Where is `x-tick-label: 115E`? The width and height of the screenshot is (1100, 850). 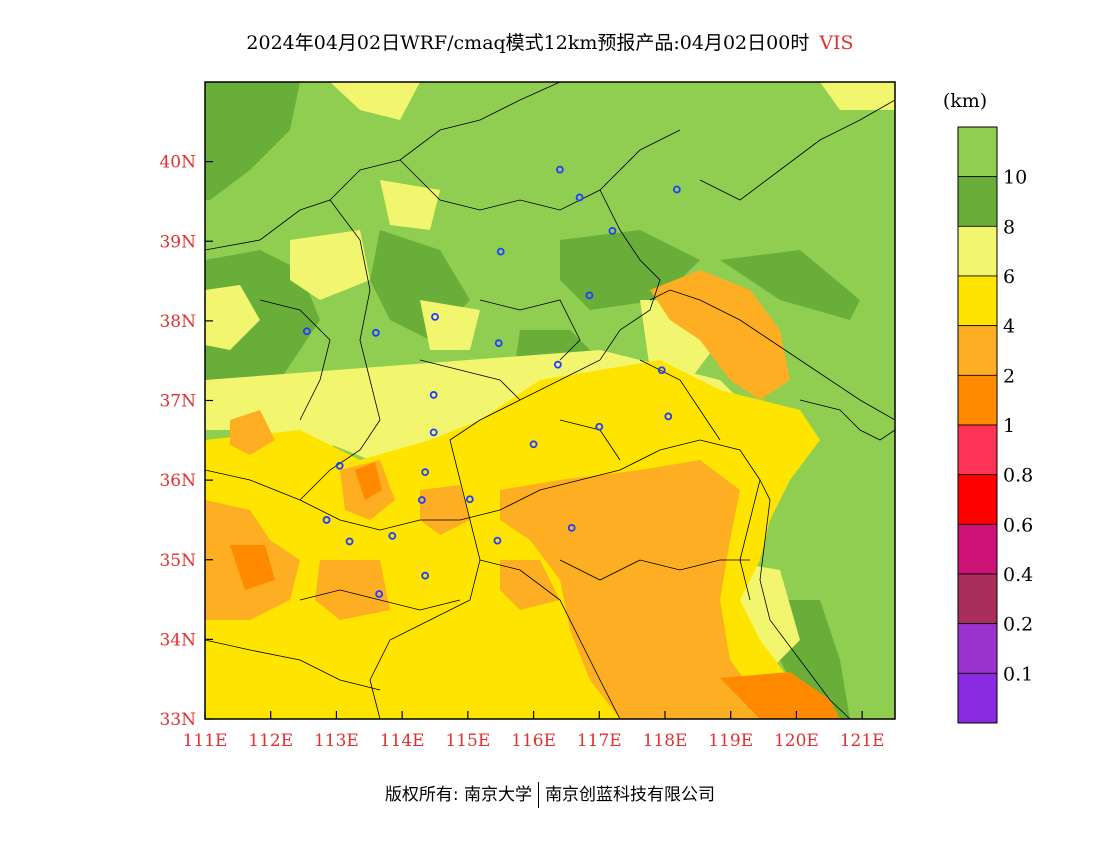 x-tick-label: 115E is located at coordinates (467, 741).